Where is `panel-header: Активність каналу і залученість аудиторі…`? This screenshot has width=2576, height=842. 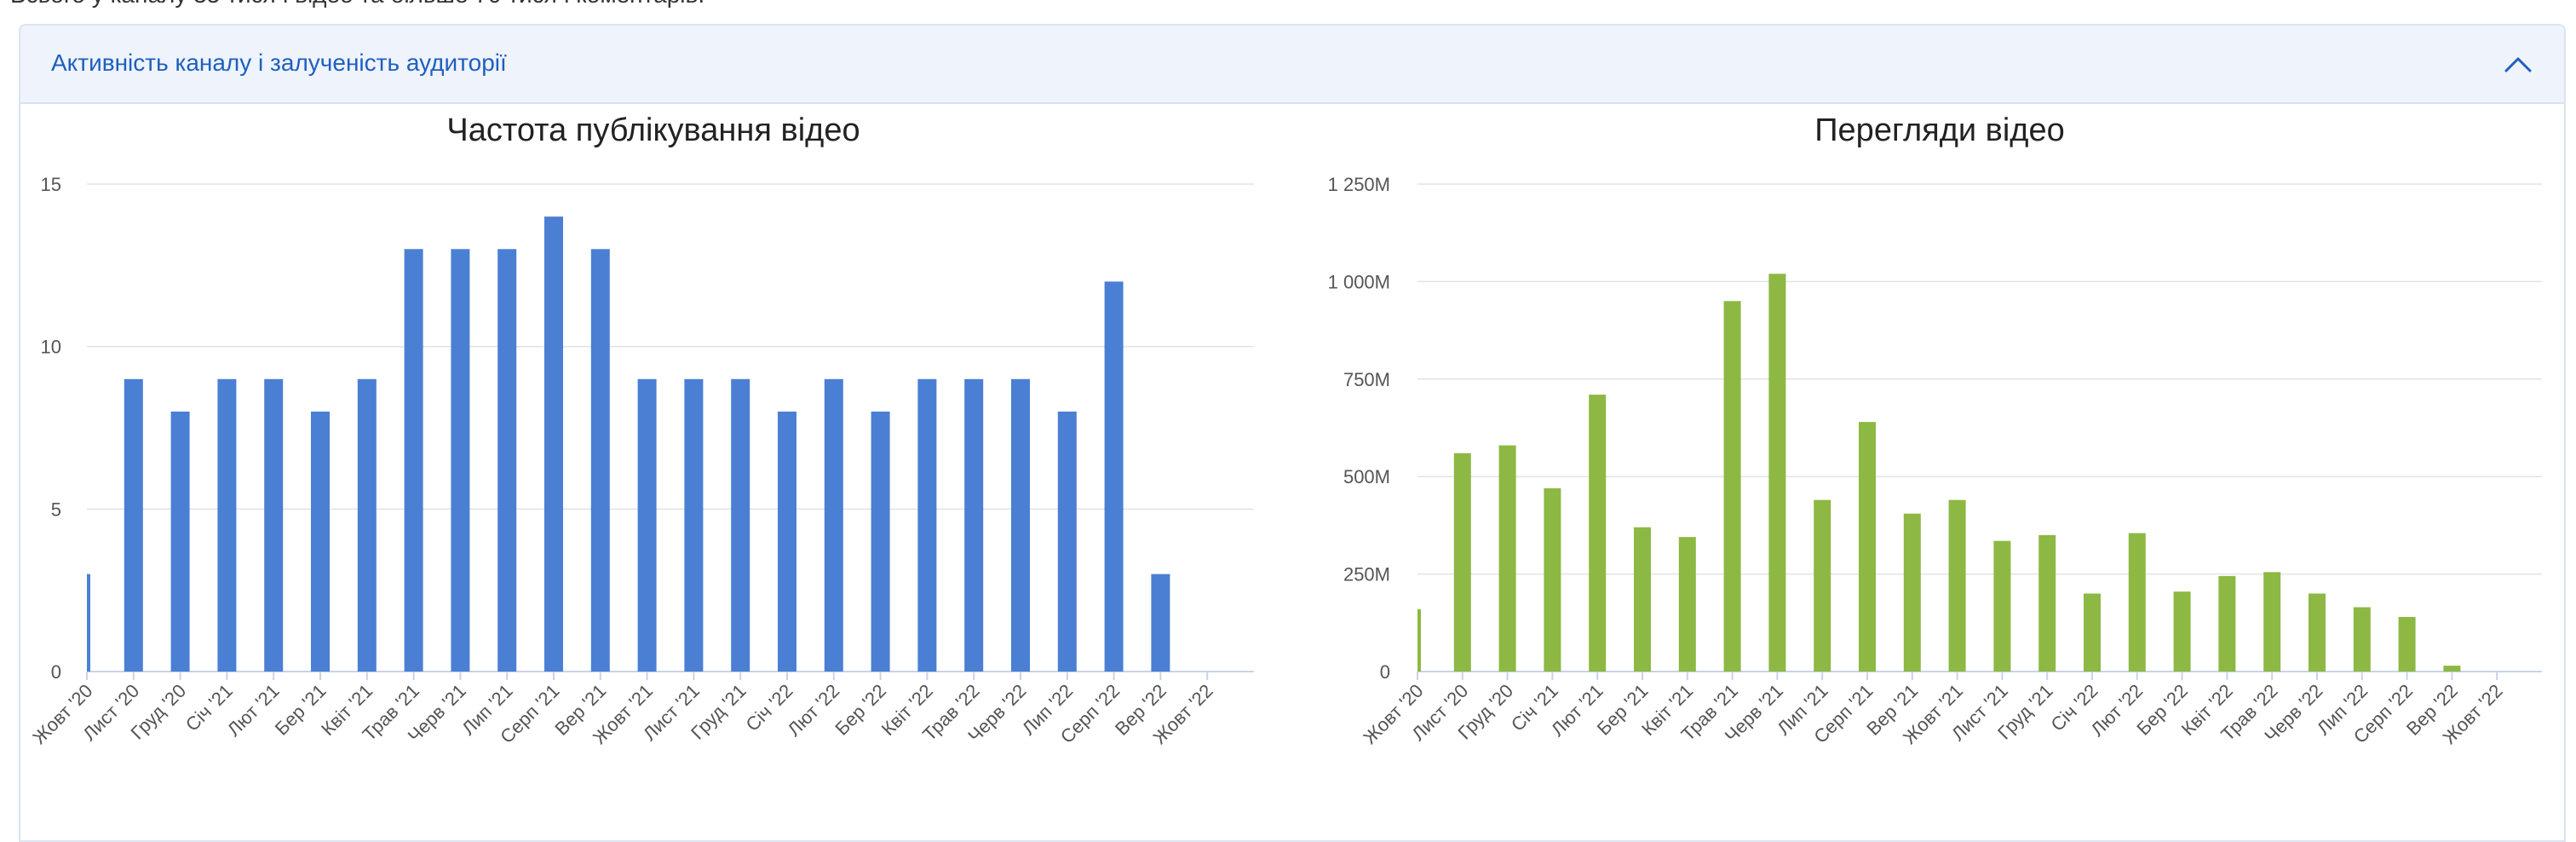 panel-header: Активність каналу і залученість аудиторі… is located at coordinates (1292, 65).